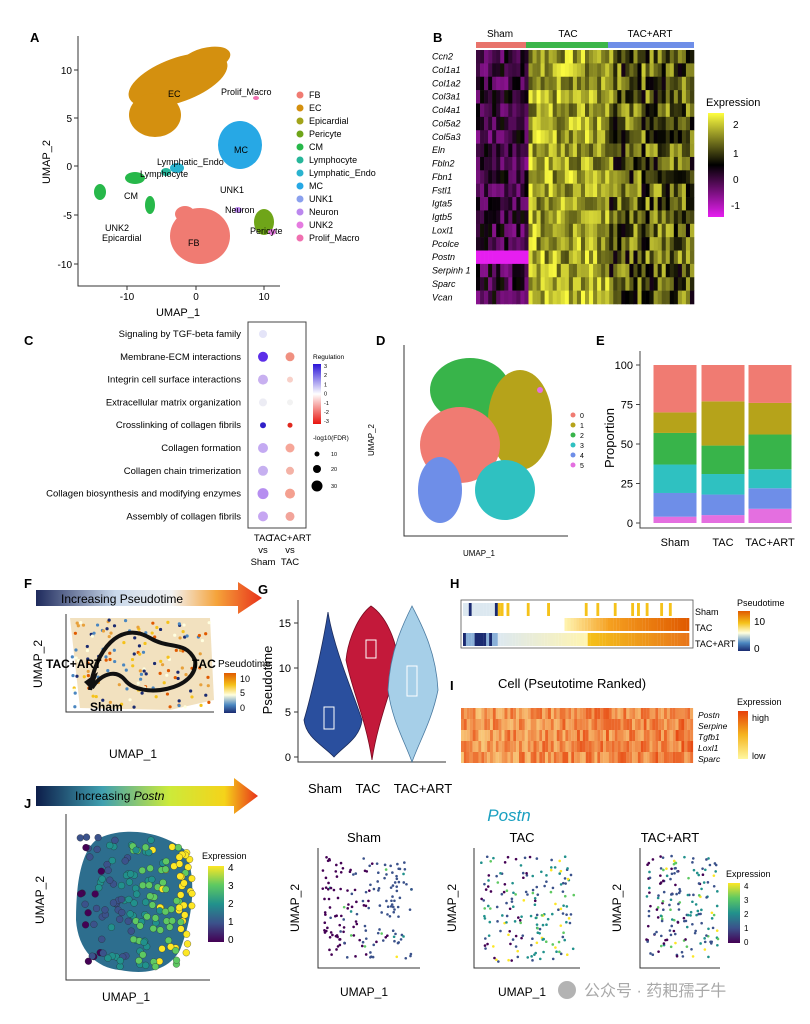 The height and width of the screenshot is (1024, 810). Describe the element at coordinates (746, 914) in the screenshot. I see `j-small-legend-2: 2` at that location.